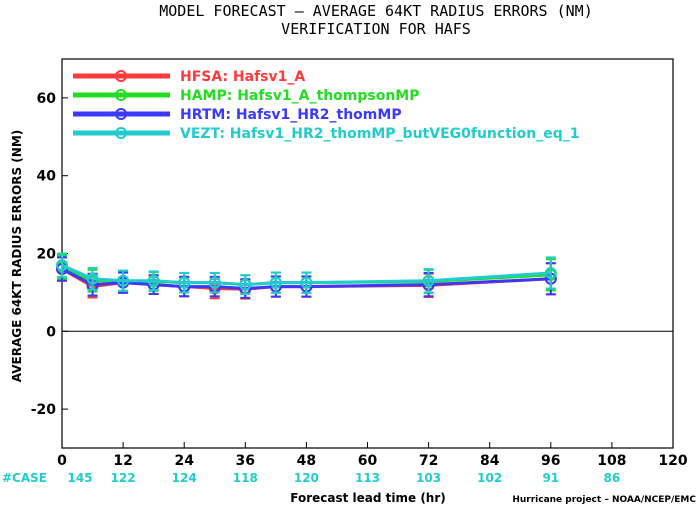  I want to click on x-tick-label: 108, so click(611, 461).